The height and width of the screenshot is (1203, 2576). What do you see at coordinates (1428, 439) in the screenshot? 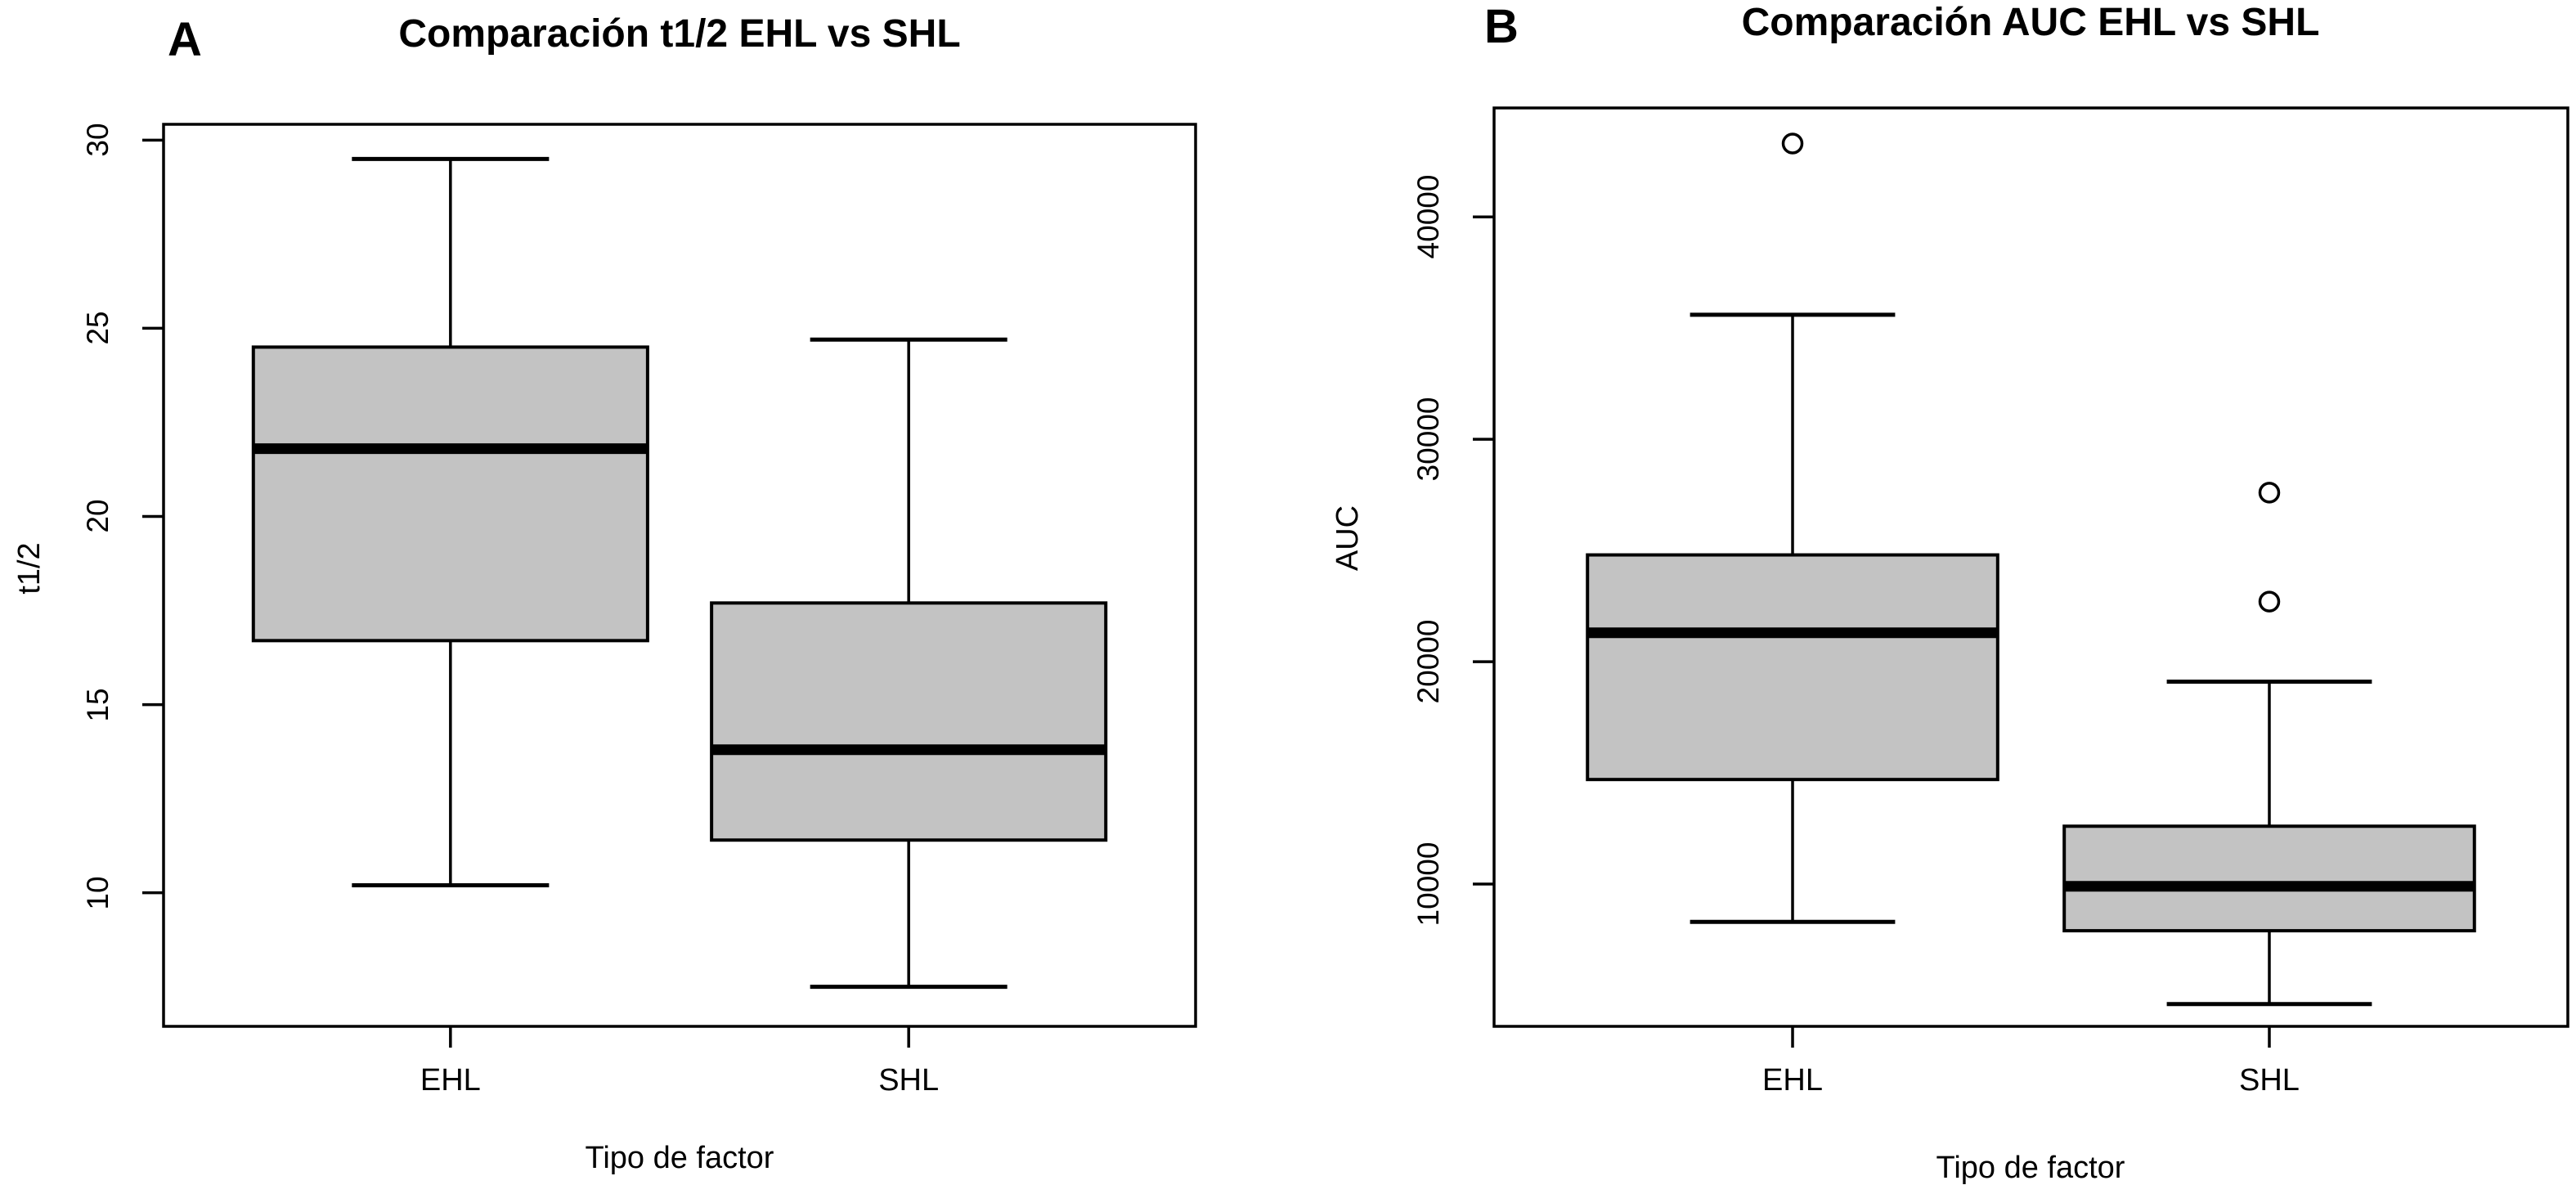
I see `y-tick-label: 30000` at bounding box center [1428, 439].